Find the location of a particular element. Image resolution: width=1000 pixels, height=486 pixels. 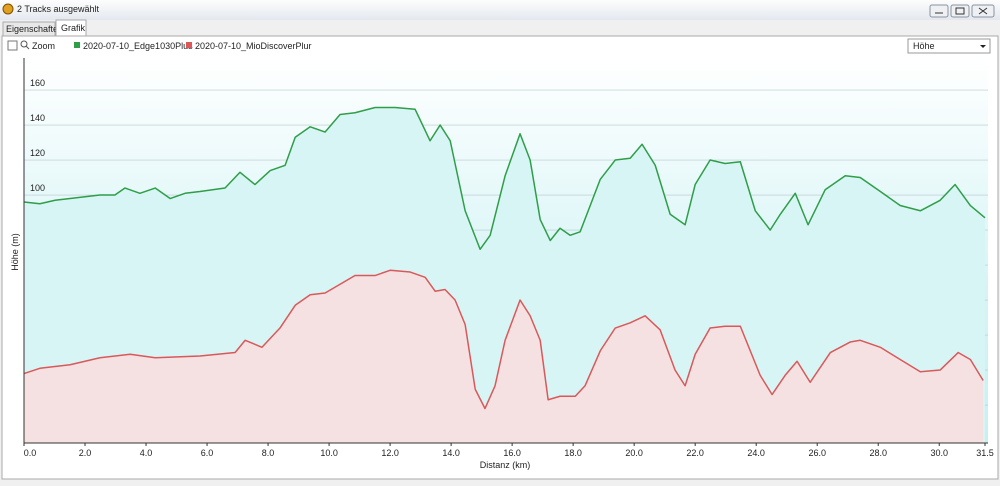

restore-button is located at coordinates (960, 11).